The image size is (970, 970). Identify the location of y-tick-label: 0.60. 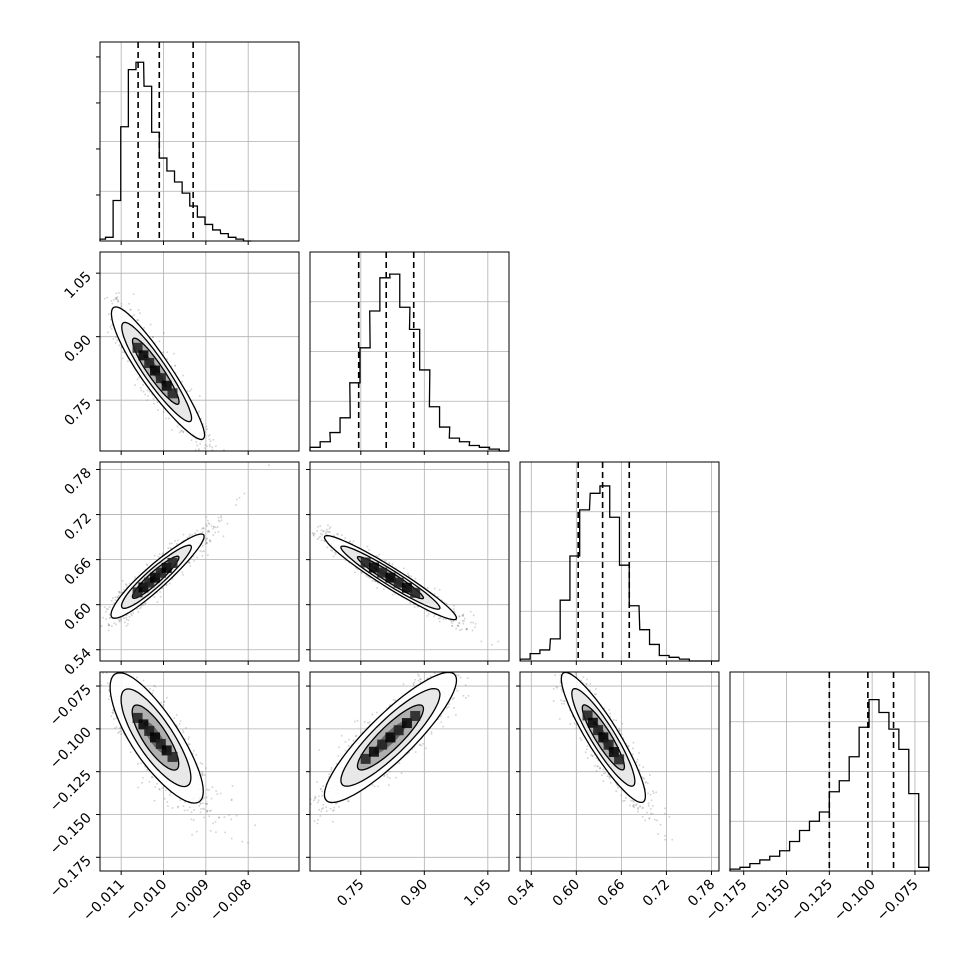
(77, 616).